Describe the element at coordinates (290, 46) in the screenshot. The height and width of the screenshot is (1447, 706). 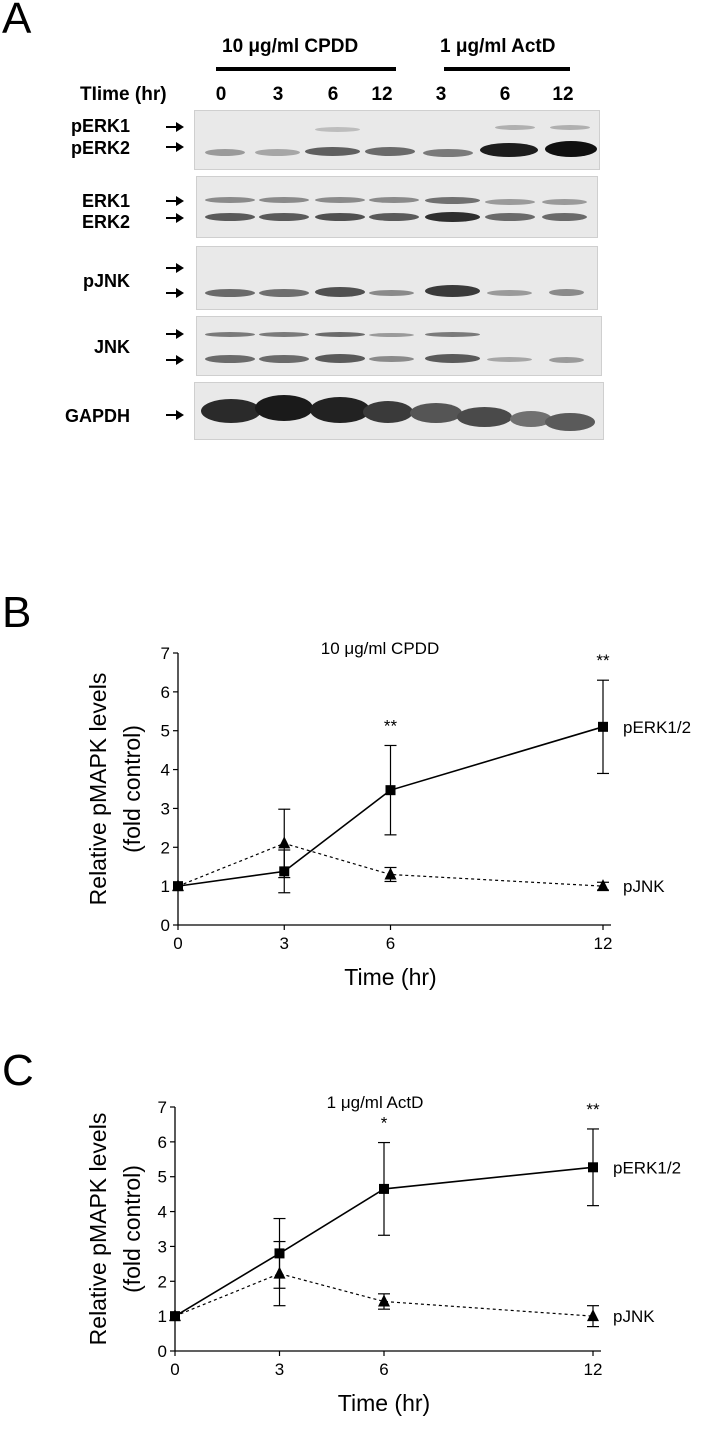
I see `group-label-cpdd: 10 μg/ml CPDD` at that location.